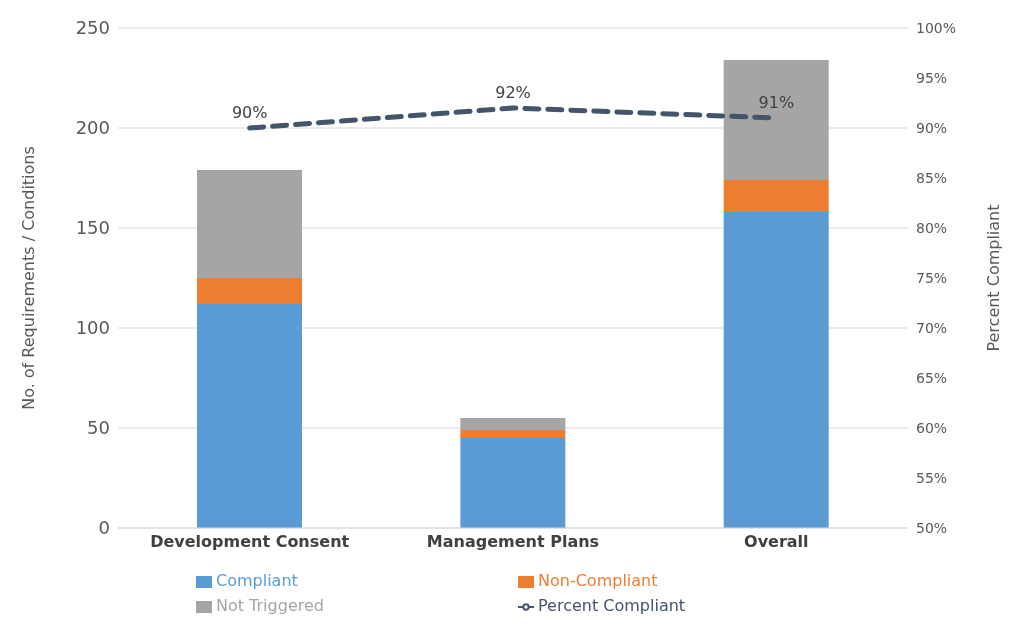 The image size is (1024, 625). What do you see at coordinates (98, 428) in the screenshot?
I see `y-tick-label: 50` at bounding box center [98, 428].